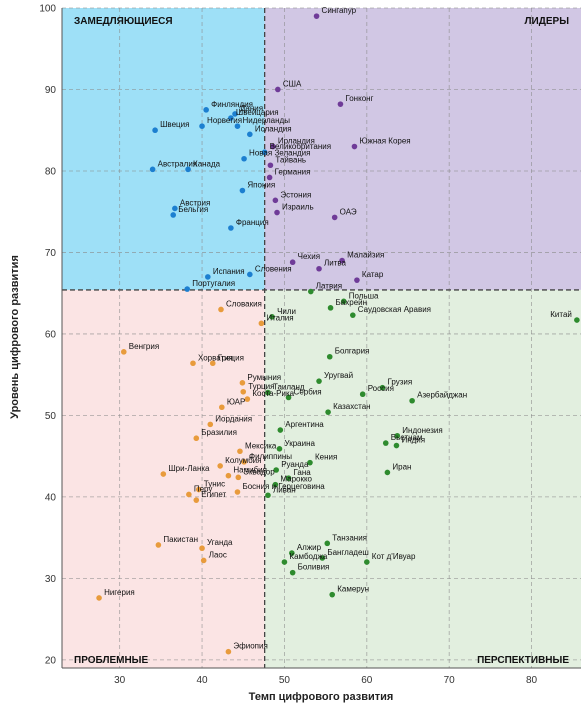 Image resolution: width=587 pixels, height=709 pixels. What do you see at coordinates (413, 440) in the screenshot?
I see `point-label: Индия` at bounding box center [413, 440].